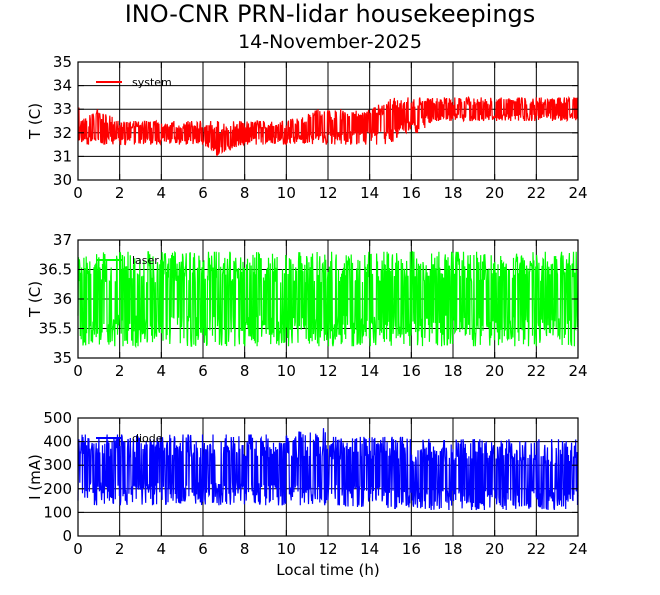 The width and height of the screenshot is (660, 595). What do you see at coordinates (57, 512) in the screenshot?
I see `y-tick-label: 100` at bounding box center [57, 512].